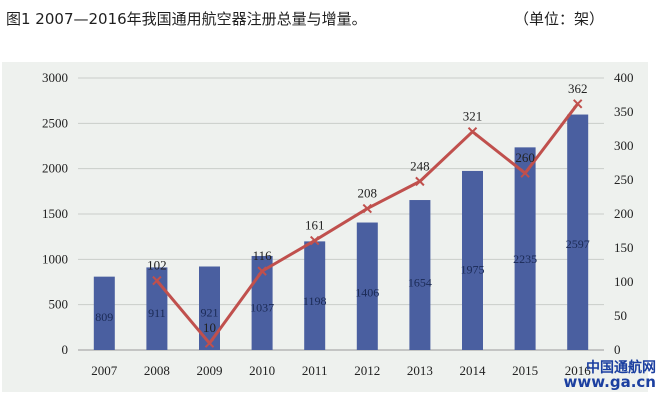  I want to click on left-tick-label: 3000, so click(55, 77).